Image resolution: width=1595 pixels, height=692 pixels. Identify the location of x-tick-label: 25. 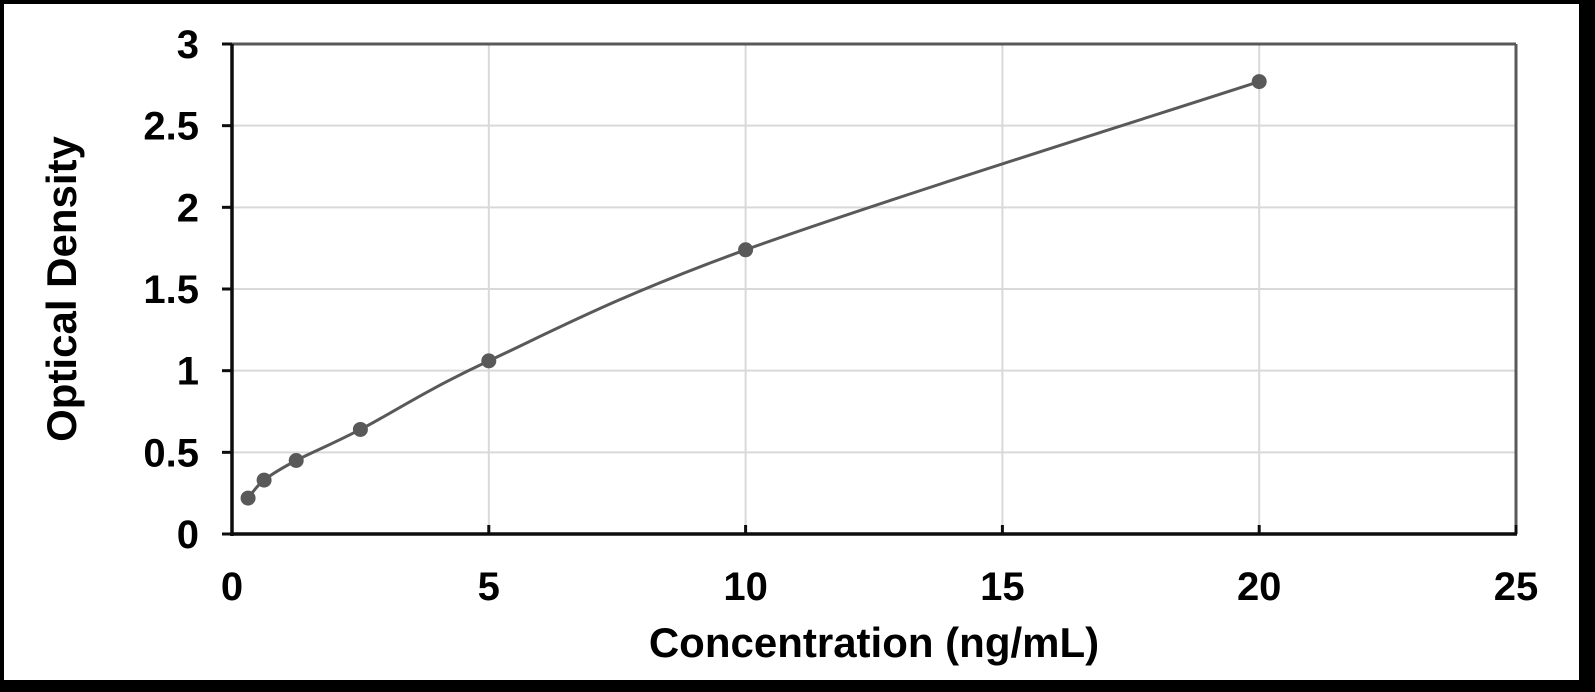
(1516, 587).